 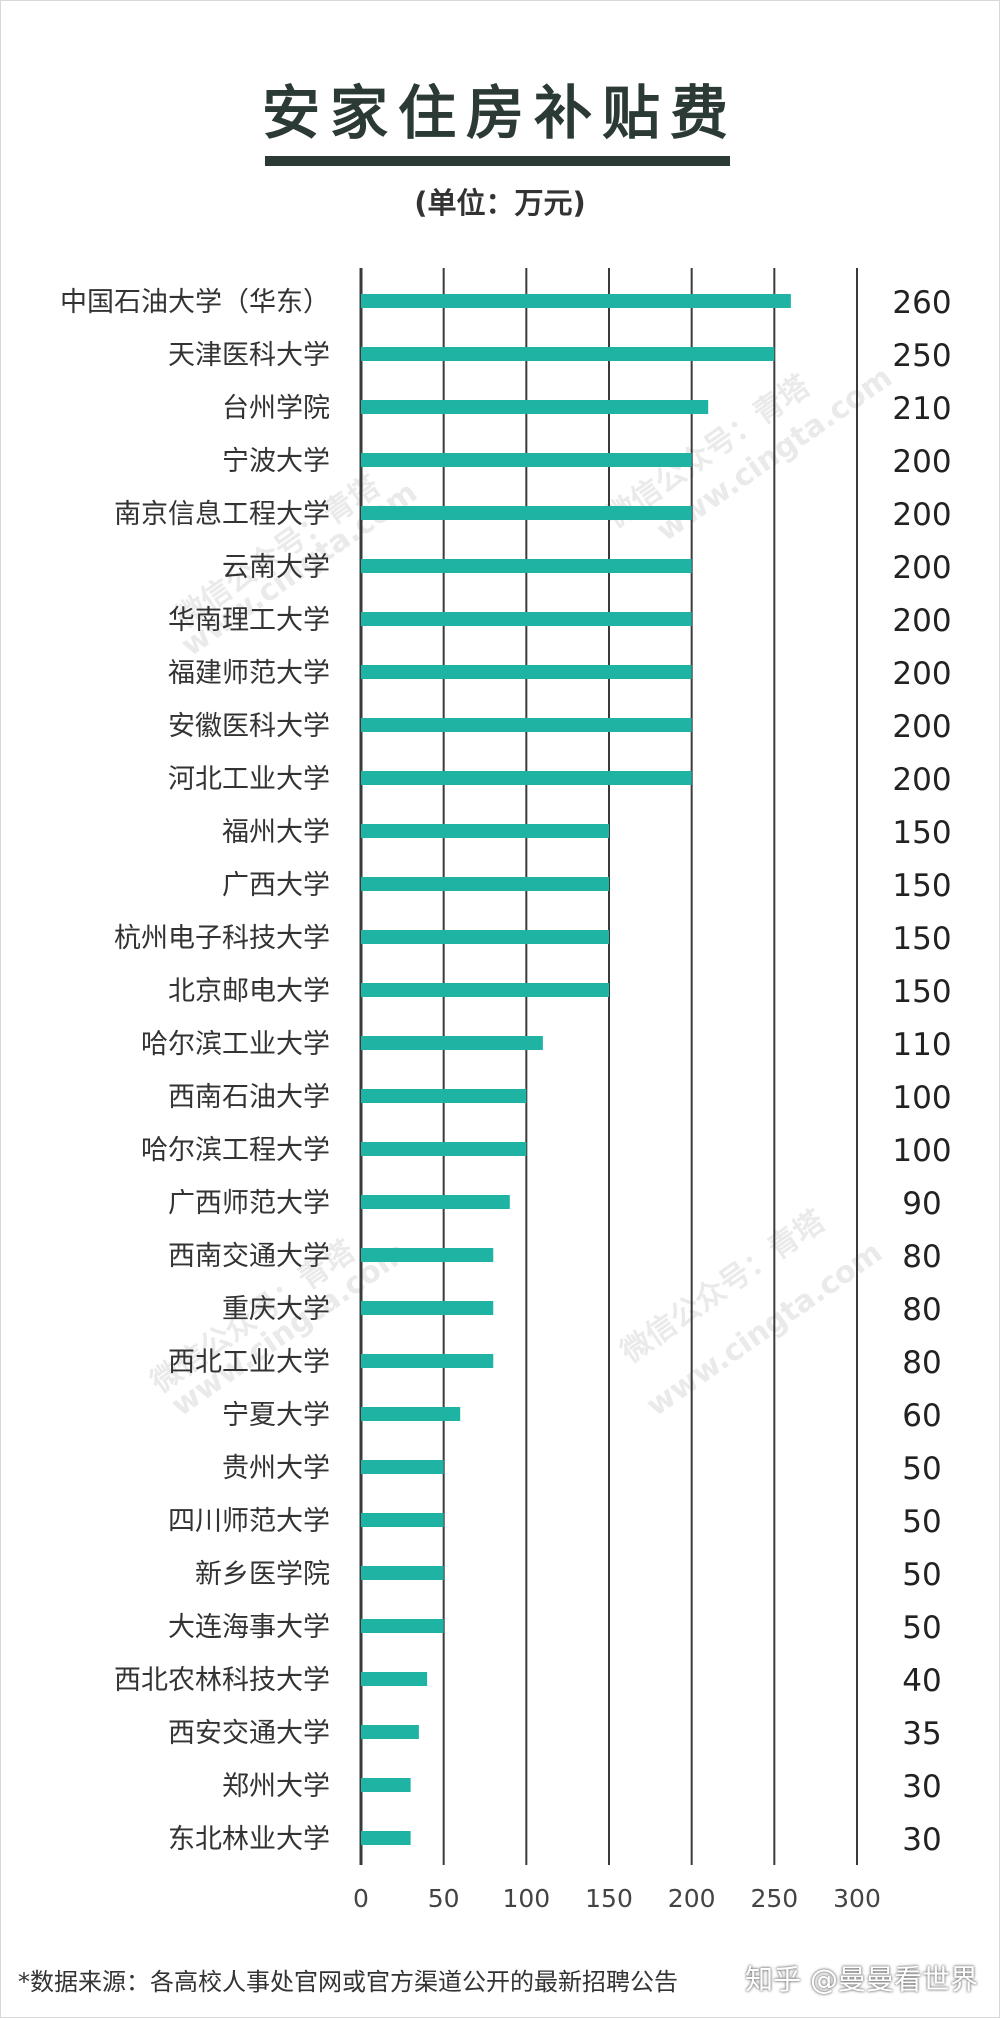 I want to click on category-label: 宁波大学, so click(x=276, y=461).